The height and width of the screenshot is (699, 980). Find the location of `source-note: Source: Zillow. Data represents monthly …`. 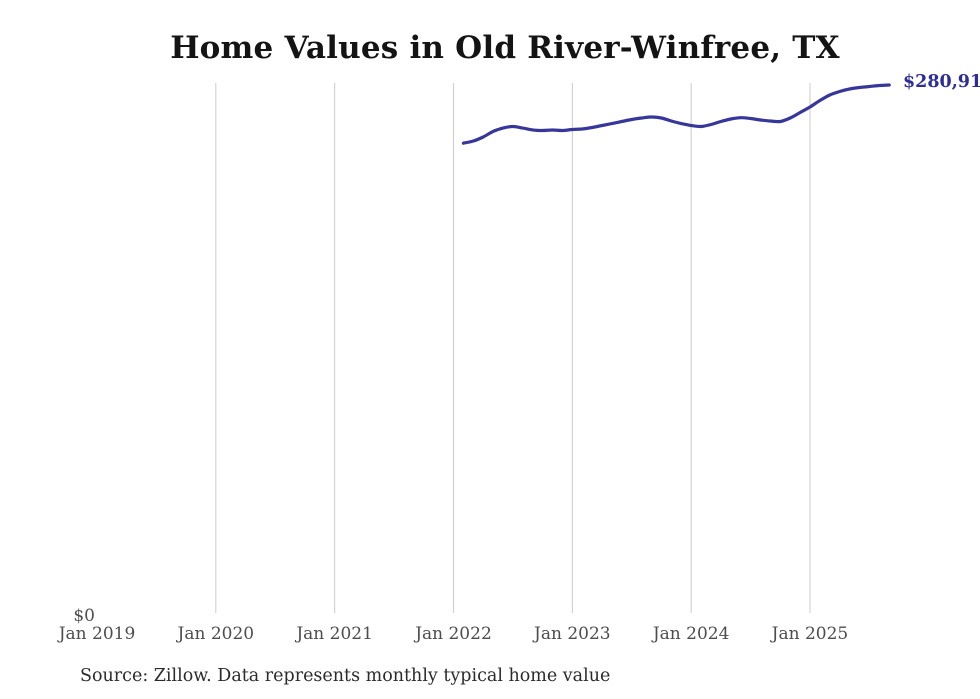

source-note: Source: Zillow. Data represents monthly … is located at coordinates (345, 676).